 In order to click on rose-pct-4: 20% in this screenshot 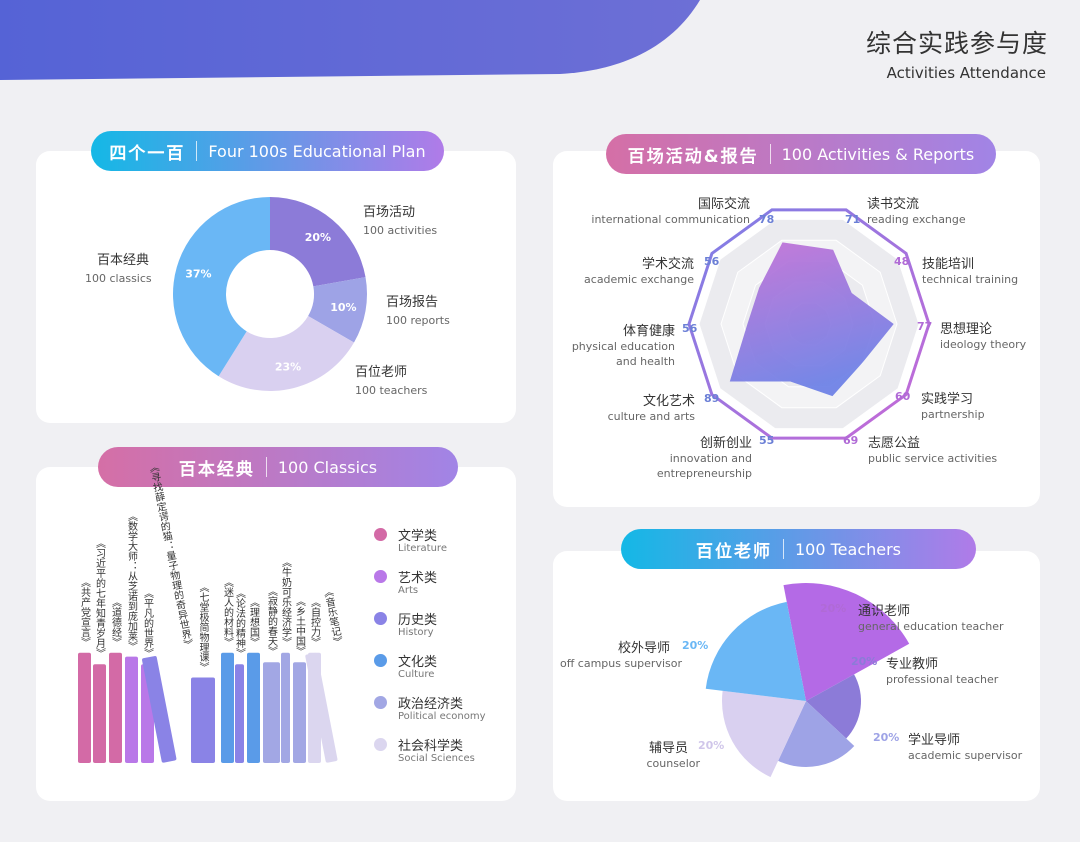, I will do `click(695, 645)`.